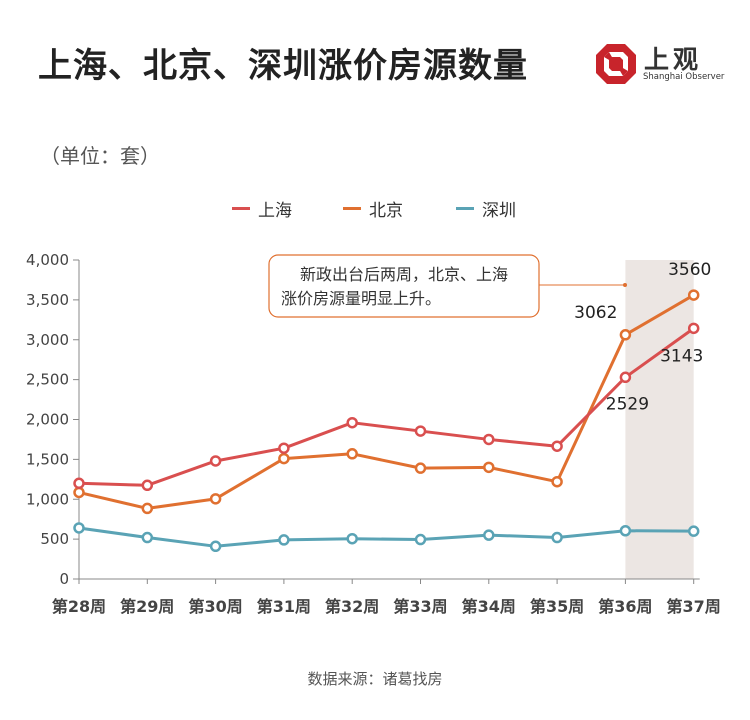 The image size is (750, 720). I want to click on x-tick-label: 第34周, so click(489, 606).